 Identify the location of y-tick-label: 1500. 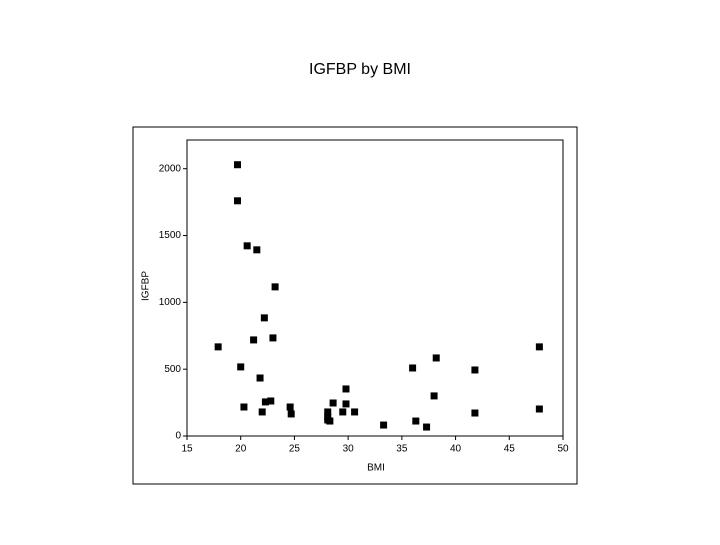
(170, 235).